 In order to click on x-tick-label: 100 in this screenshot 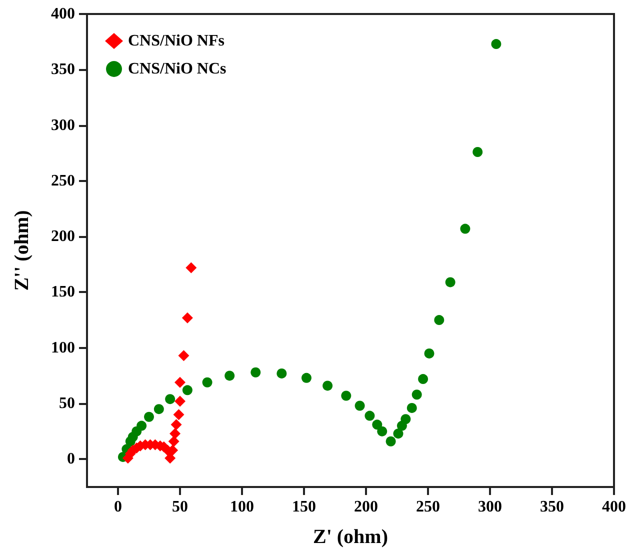, I will do `click(242, 507)`.